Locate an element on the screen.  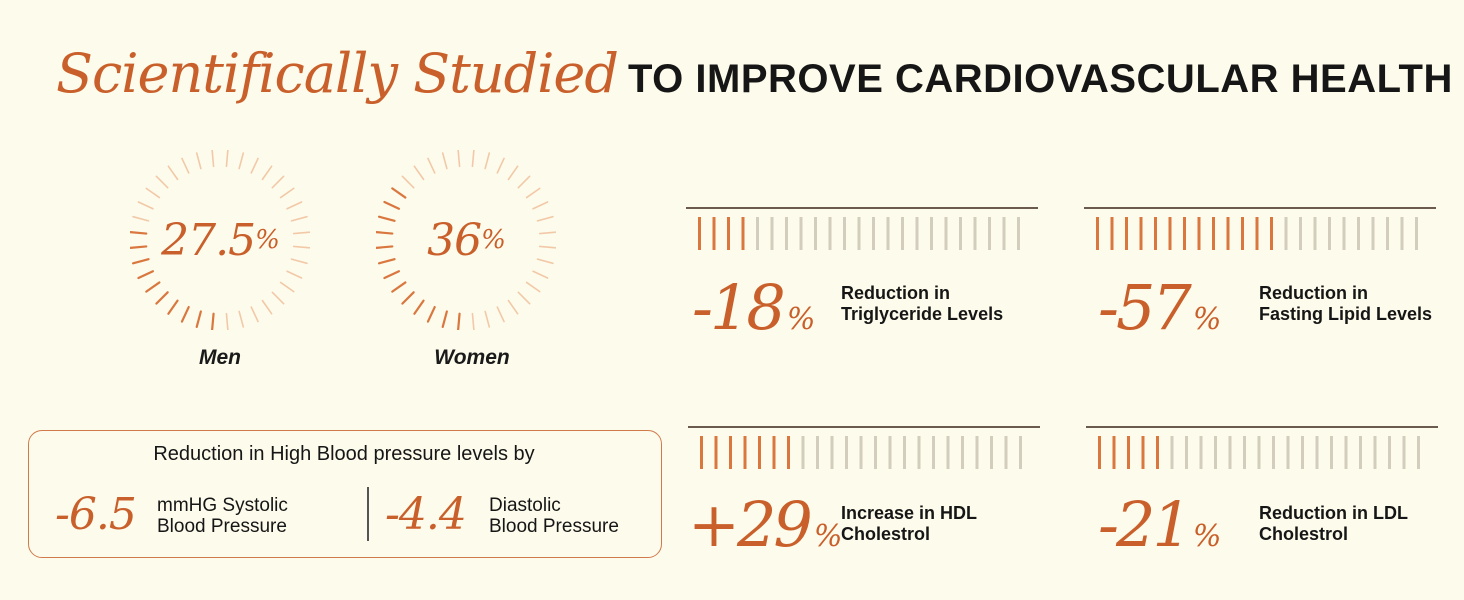
stat-description: Reduction in LDL Cholestrol is located at coordinates (1333, 523).